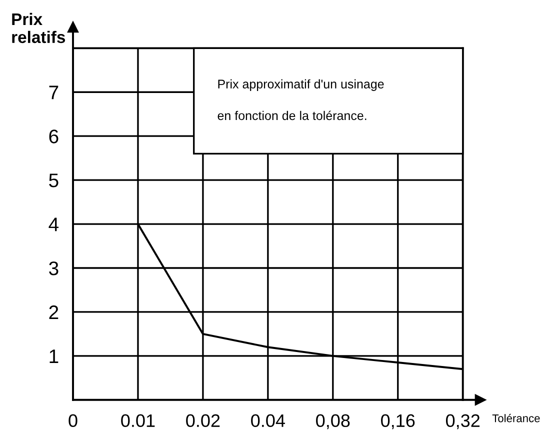 This screenshot has width=553, height=430. I want to click on x-tick-label: 0.02, so click(203, 421).